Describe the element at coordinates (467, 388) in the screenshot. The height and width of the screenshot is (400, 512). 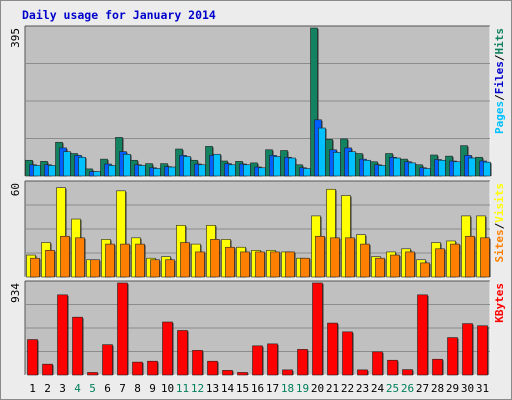
I see `x-label-day-30: 30` at that location.